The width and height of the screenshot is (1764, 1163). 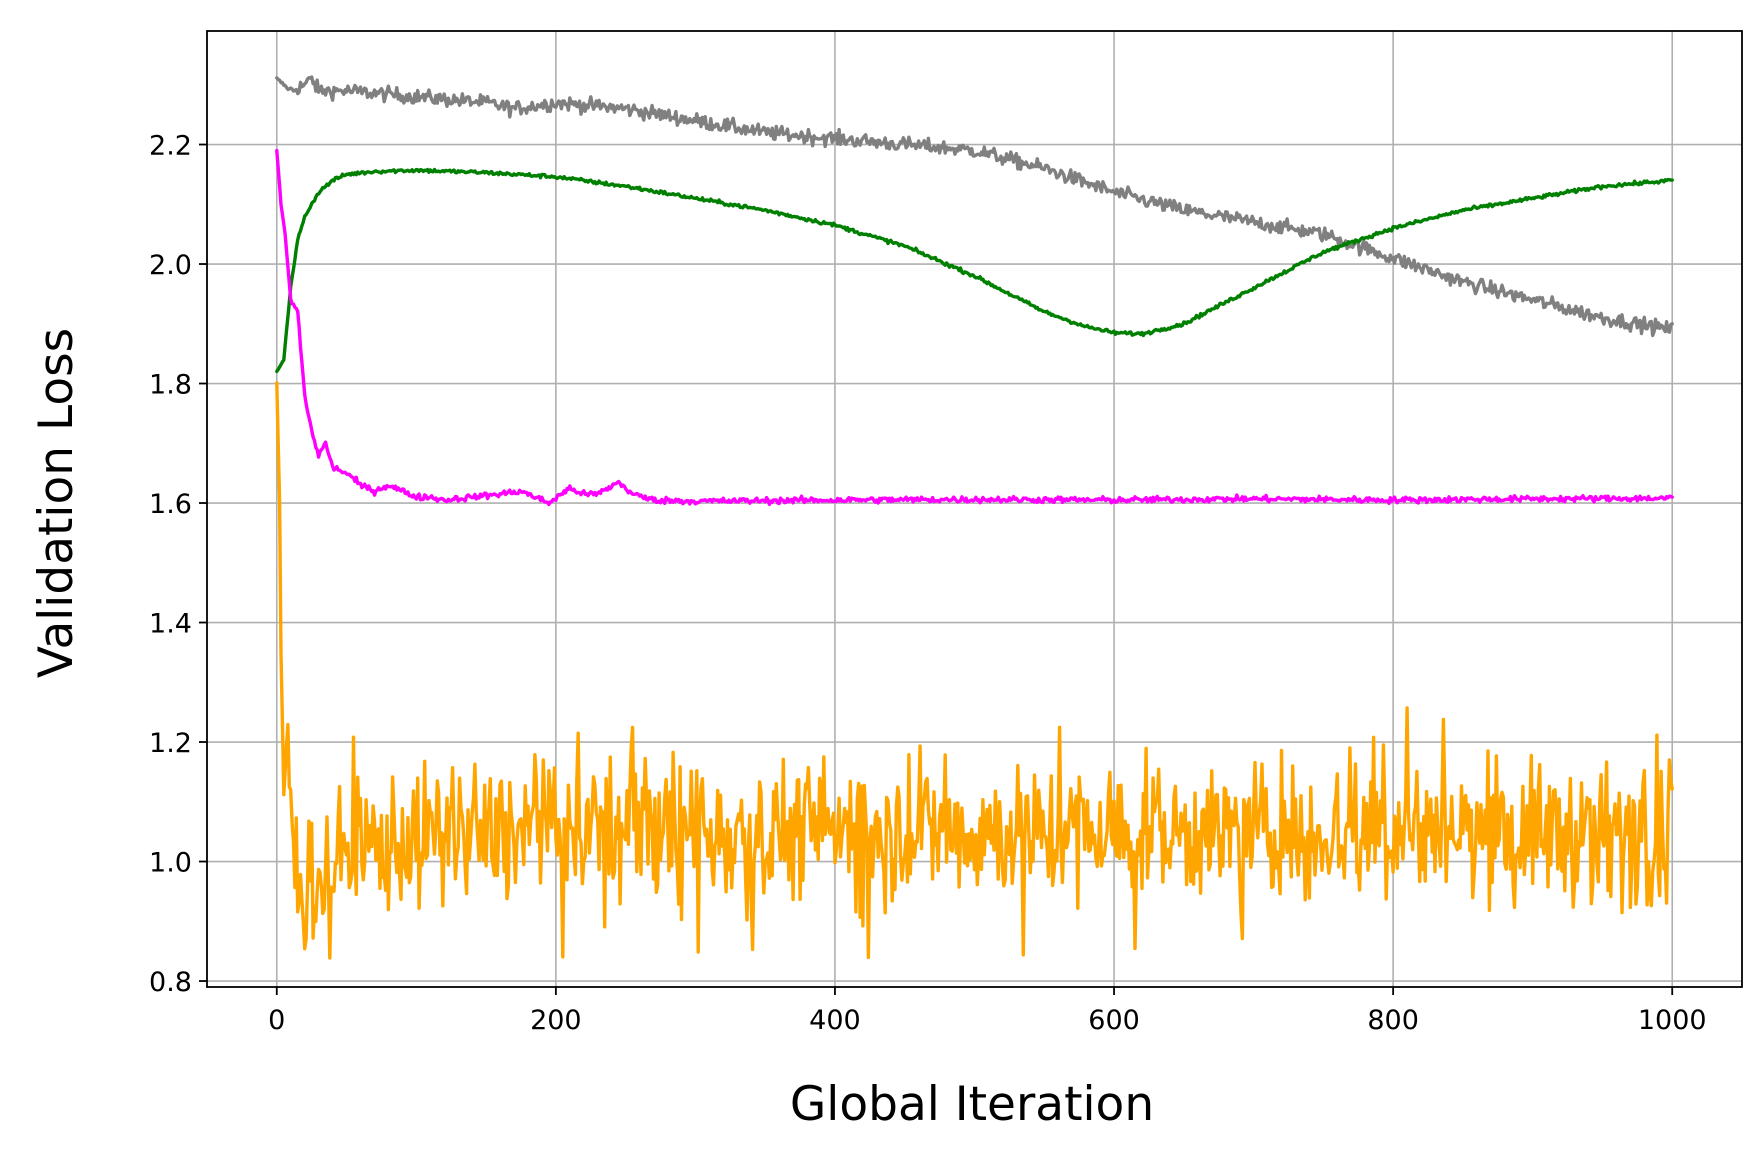 What do you see at coordinates (987, 1011) in the screenshot?
I see `x-axis-ticks: 0 200 400 600 800 1000` at bounding box center [987, 1011].